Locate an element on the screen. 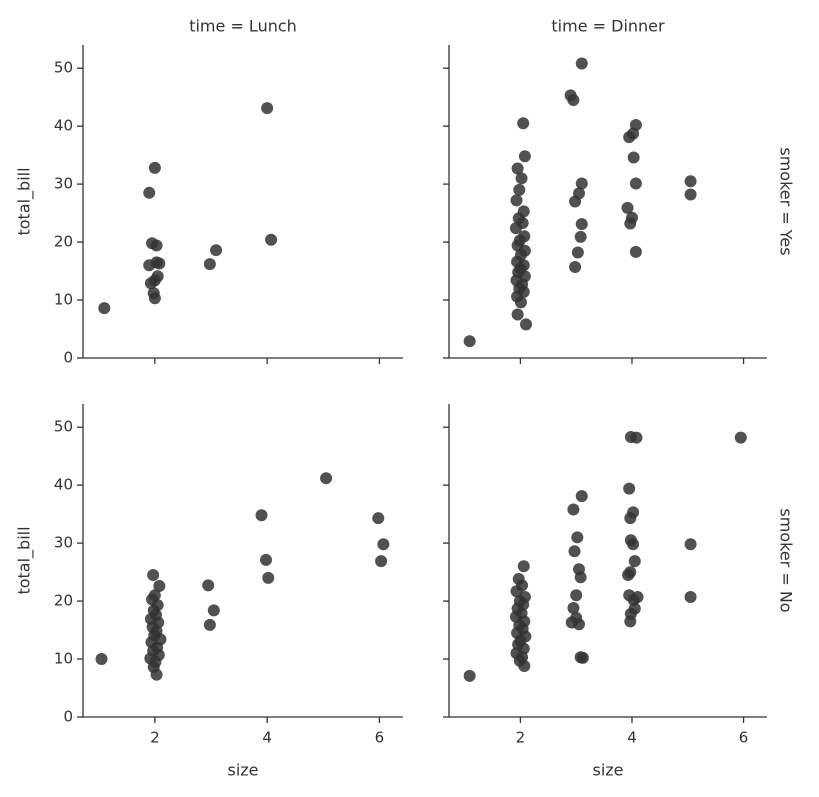 This screenshot has width=819, height=797. panel-title: time = Lunch is located at coordinates (243, 26).